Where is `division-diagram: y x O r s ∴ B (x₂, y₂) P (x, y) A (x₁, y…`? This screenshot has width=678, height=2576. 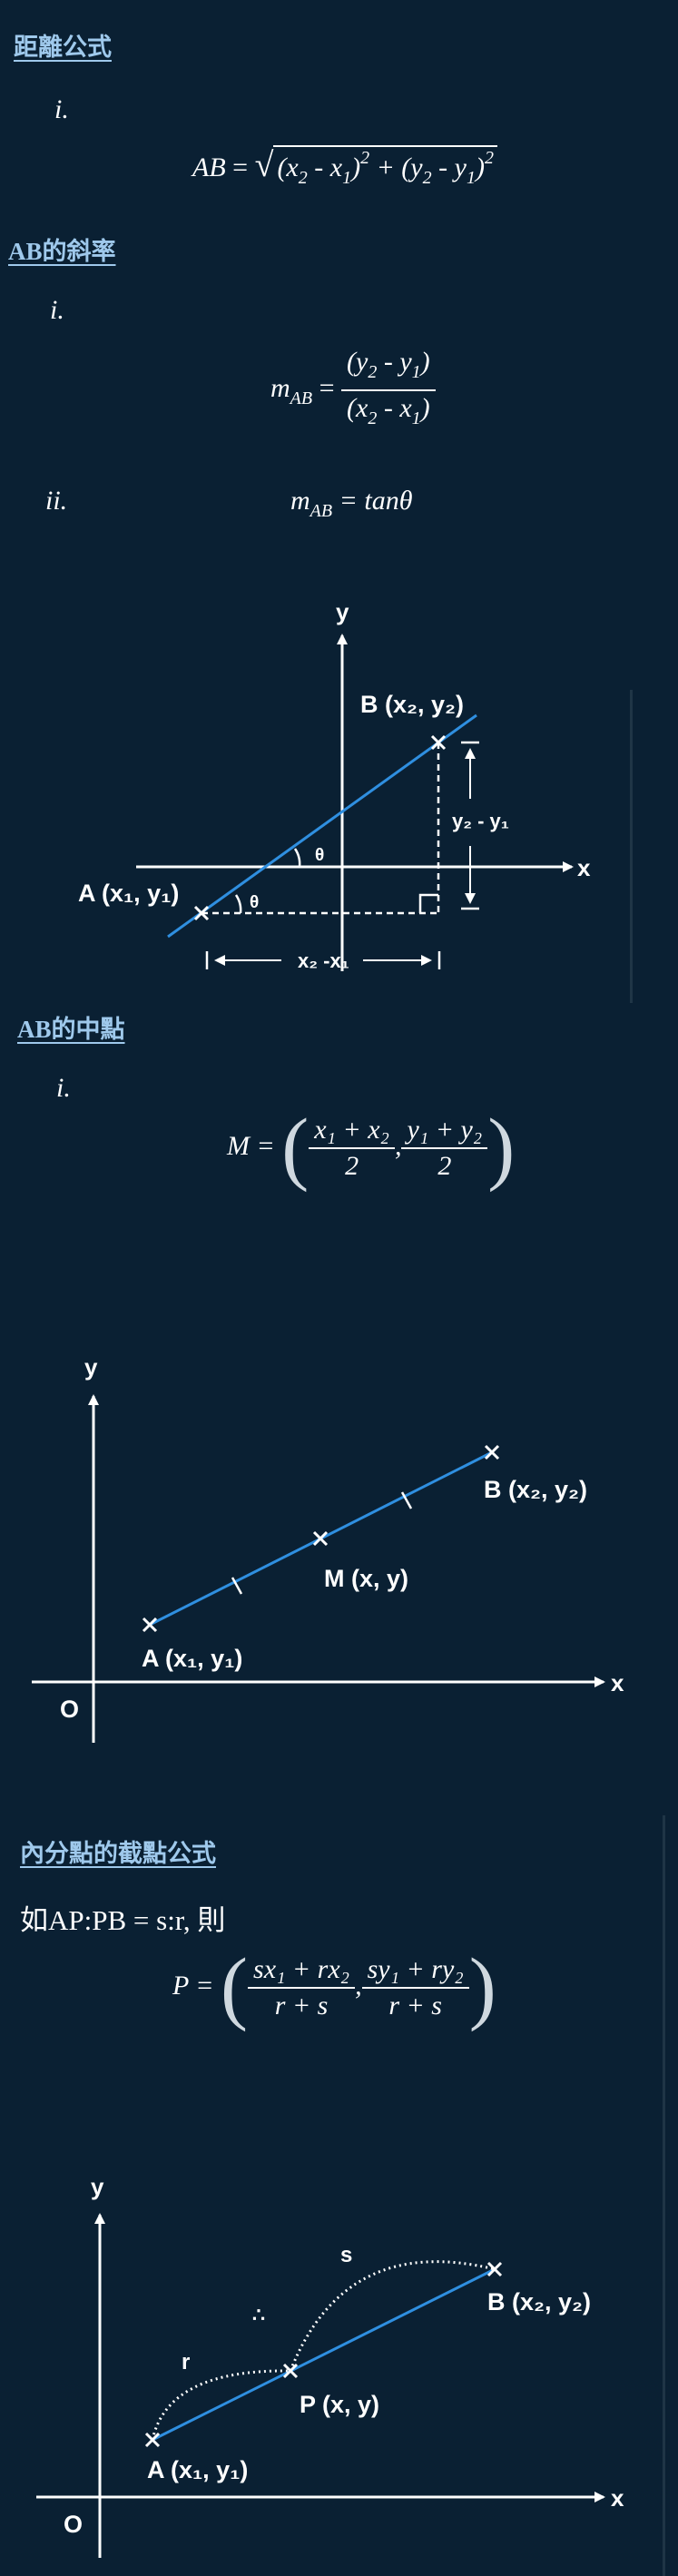
division-diagram: y x O r s ∴ B (x₂, y₂) P (x, y) A (x₁, y… is located at coordinates (330, 2365).